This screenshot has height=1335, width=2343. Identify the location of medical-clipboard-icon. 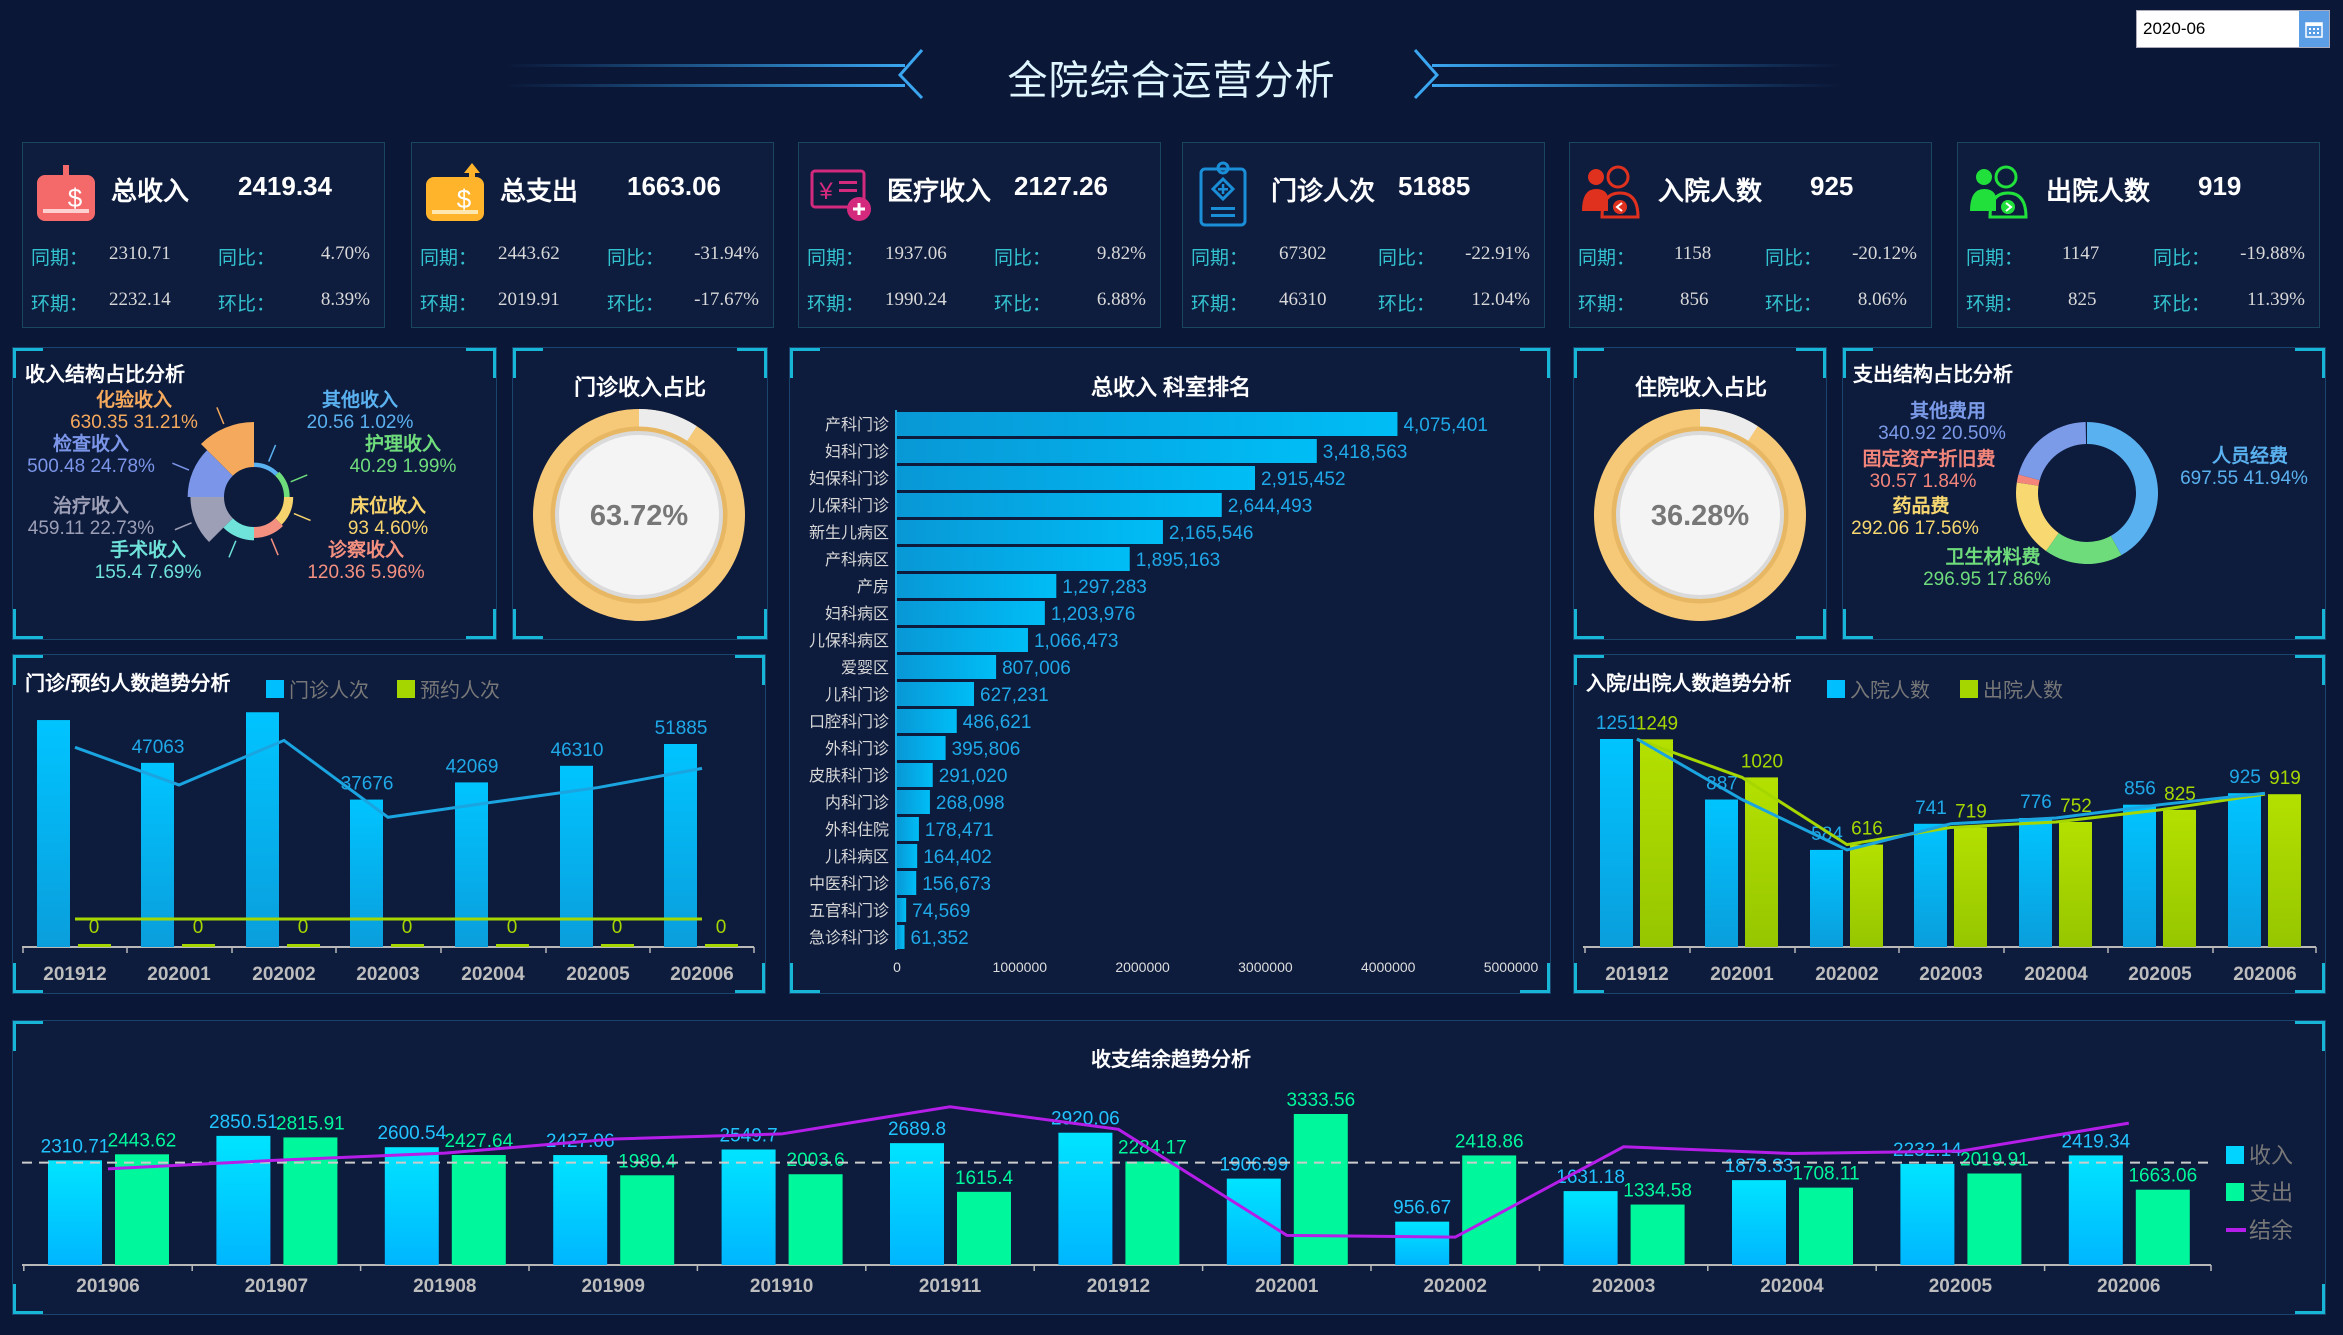
(1226, 194).